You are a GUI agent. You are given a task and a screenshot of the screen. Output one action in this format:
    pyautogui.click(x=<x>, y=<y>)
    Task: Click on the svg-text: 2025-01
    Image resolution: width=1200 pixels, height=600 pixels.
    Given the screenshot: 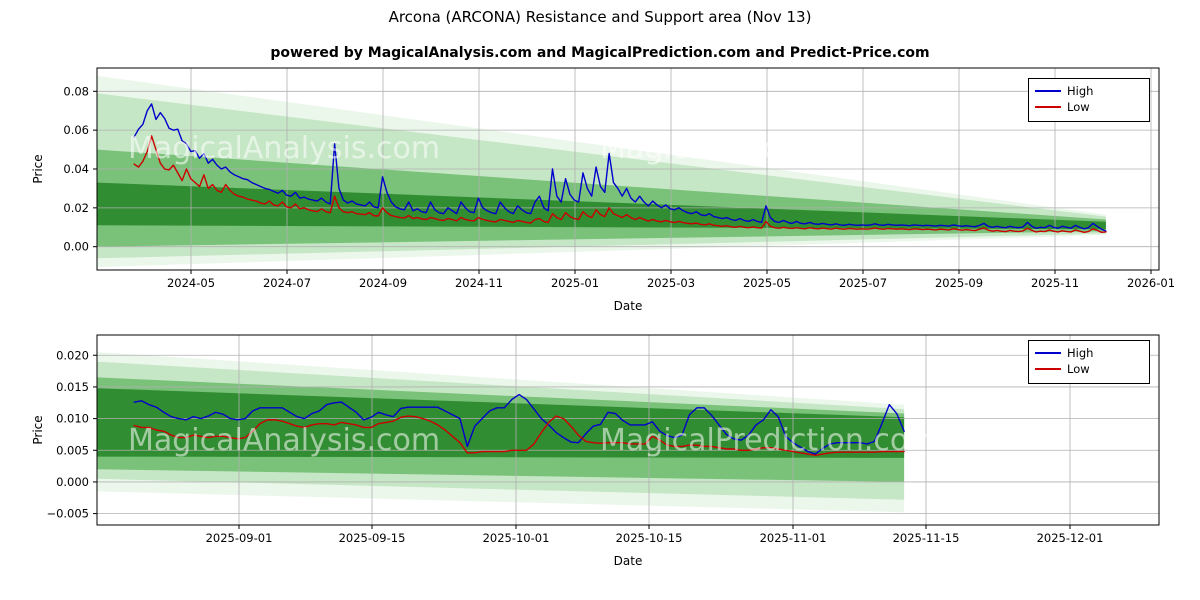 What is the action you would take?
    pyautogui.click(x=575, y=283)
    